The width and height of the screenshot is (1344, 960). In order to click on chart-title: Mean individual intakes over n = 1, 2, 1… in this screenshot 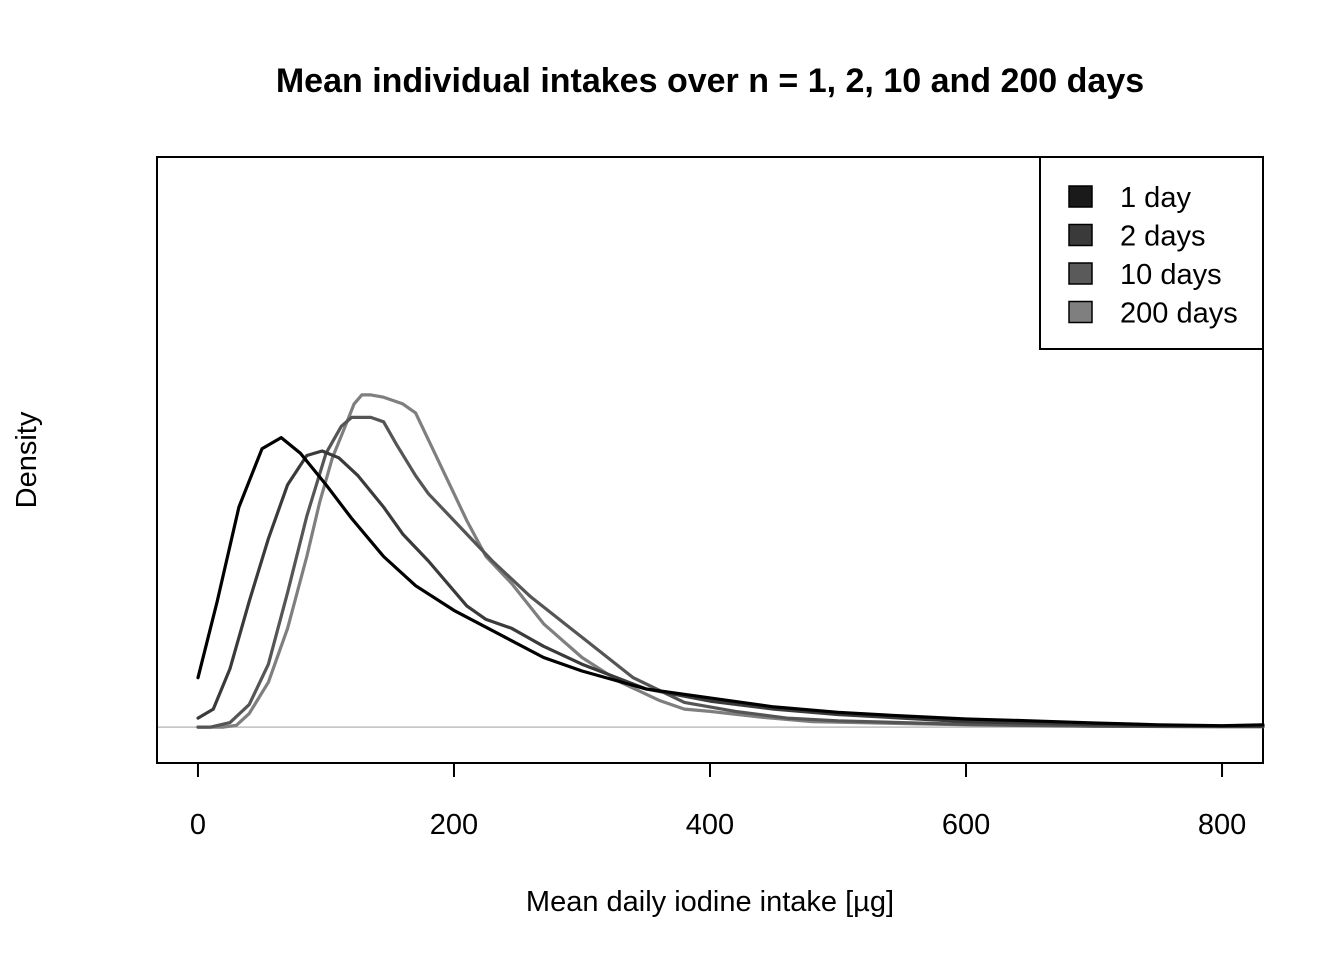, I will do `click(710, 81)`.